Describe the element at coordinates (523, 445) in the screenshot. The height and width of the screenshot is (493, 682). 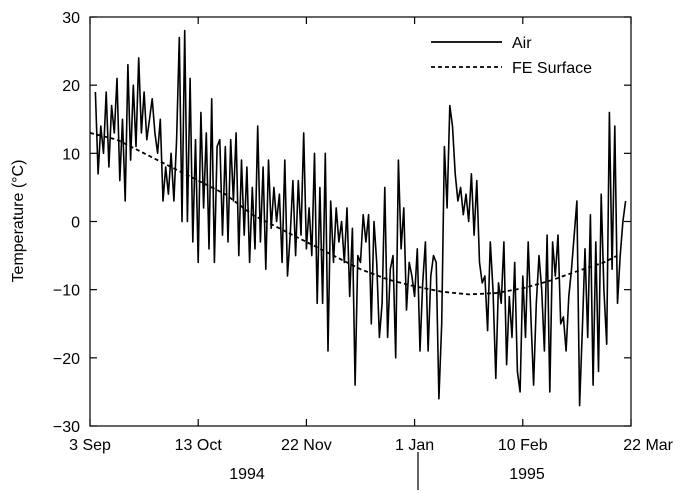
I see `x-tick-label: 10 Feb` at that location.